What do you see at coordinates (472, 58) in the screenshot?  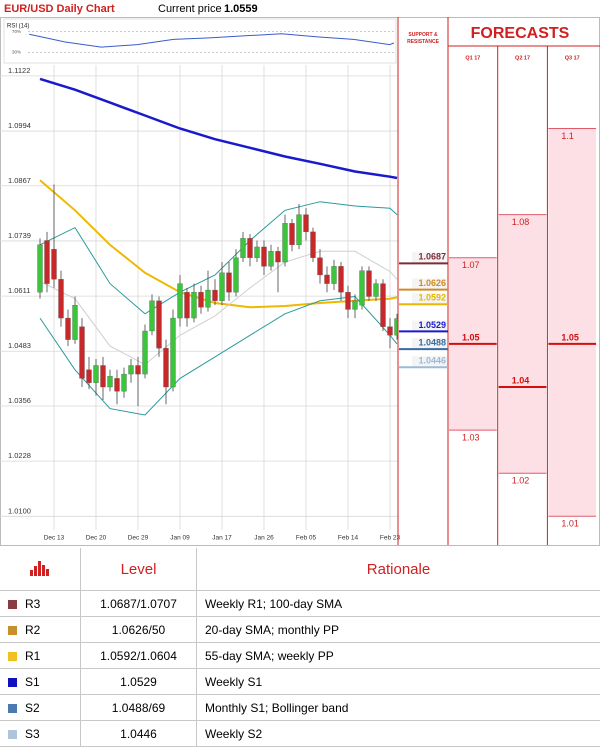 I see `quarter-label: Q1 17` at bounding box center [472, 58].